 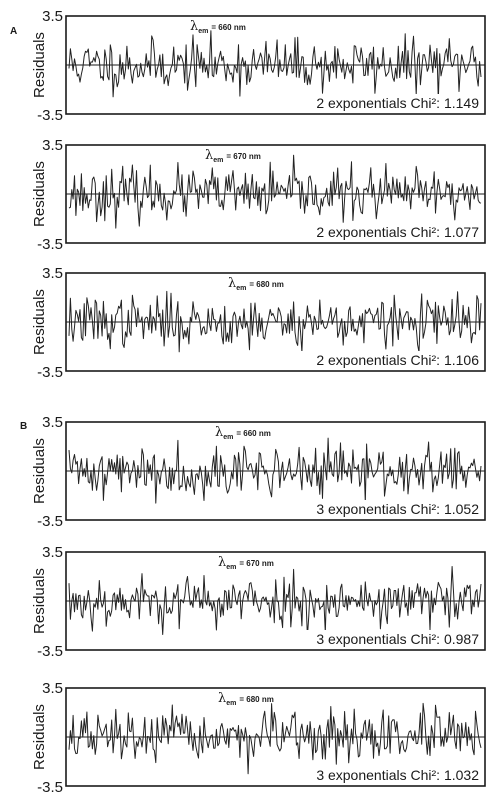 What do you see at coordinates (461, 509) in the screenshot?
I see `chi-squared-value: 1.052` at bounding box center [461, 509].